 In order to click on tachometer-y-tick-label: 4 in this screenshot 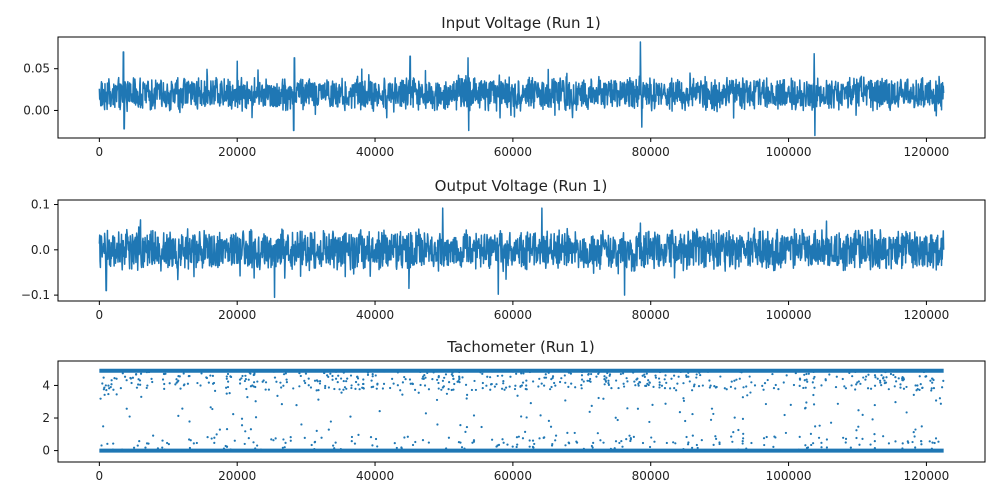, I will do `click(46, 385)`.